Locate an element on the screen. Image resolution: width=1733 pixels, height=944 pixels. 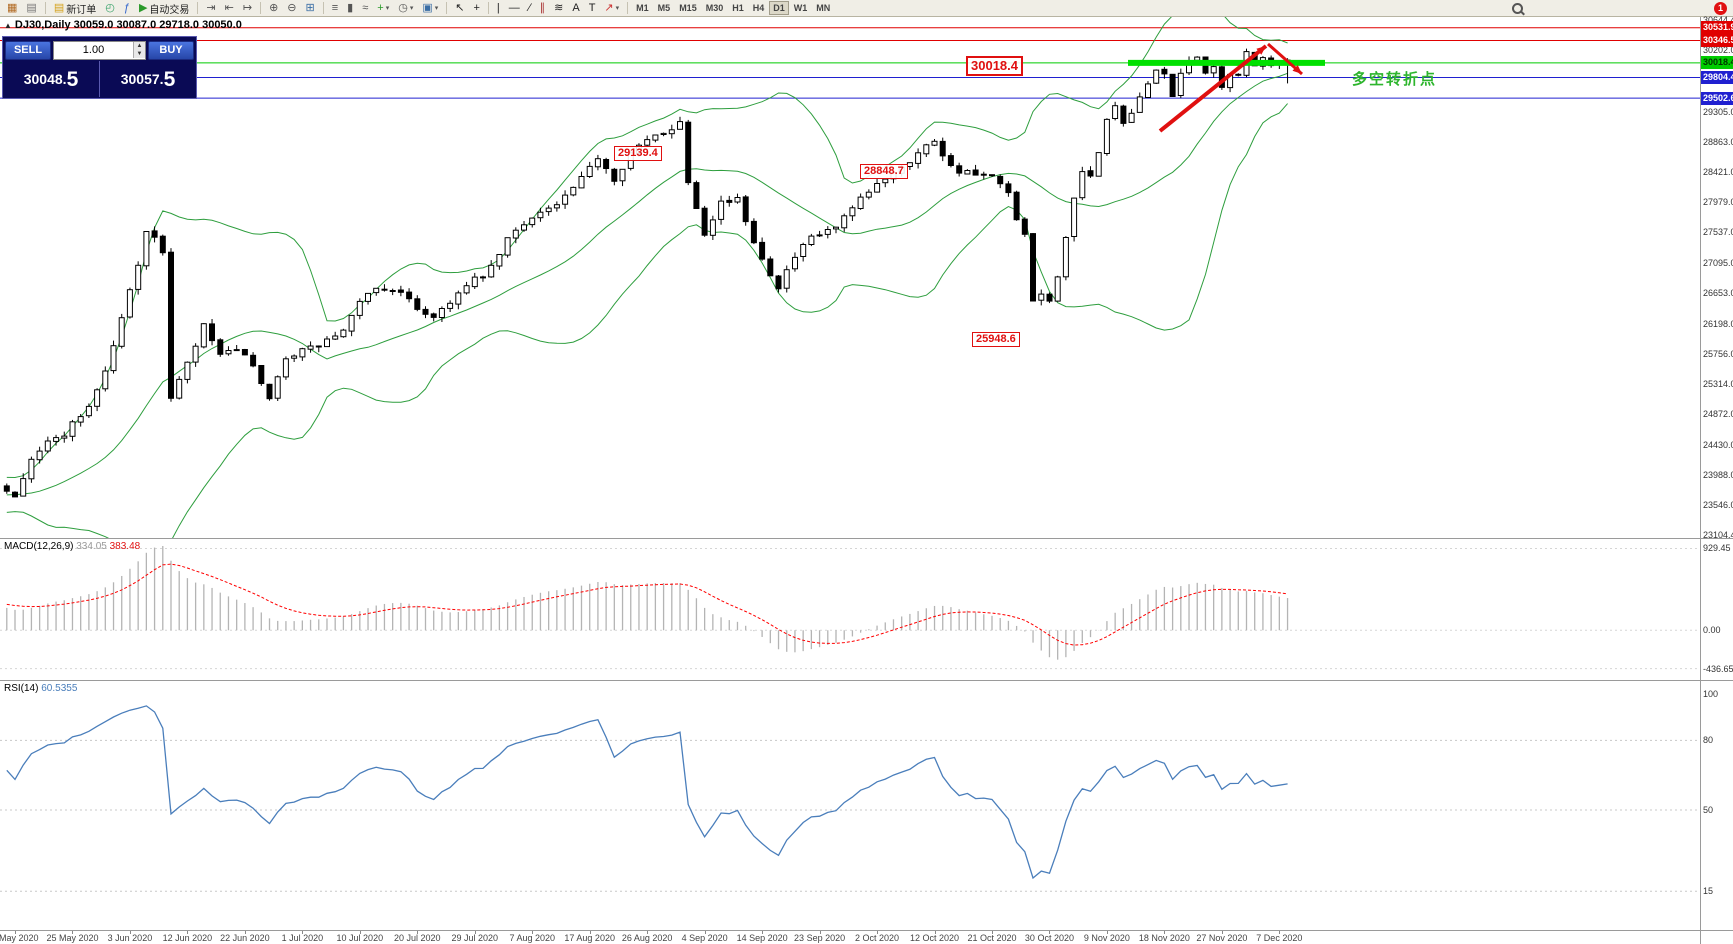
time-axis-label: 3 Jun 2020 is located at coordinates (130, 938).